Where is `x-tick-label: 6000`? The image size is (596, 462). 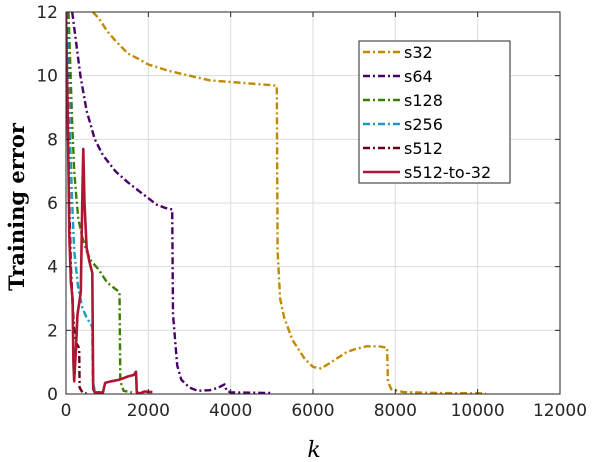
x-tick-label: 6000 is located at coordinates (312, 411).